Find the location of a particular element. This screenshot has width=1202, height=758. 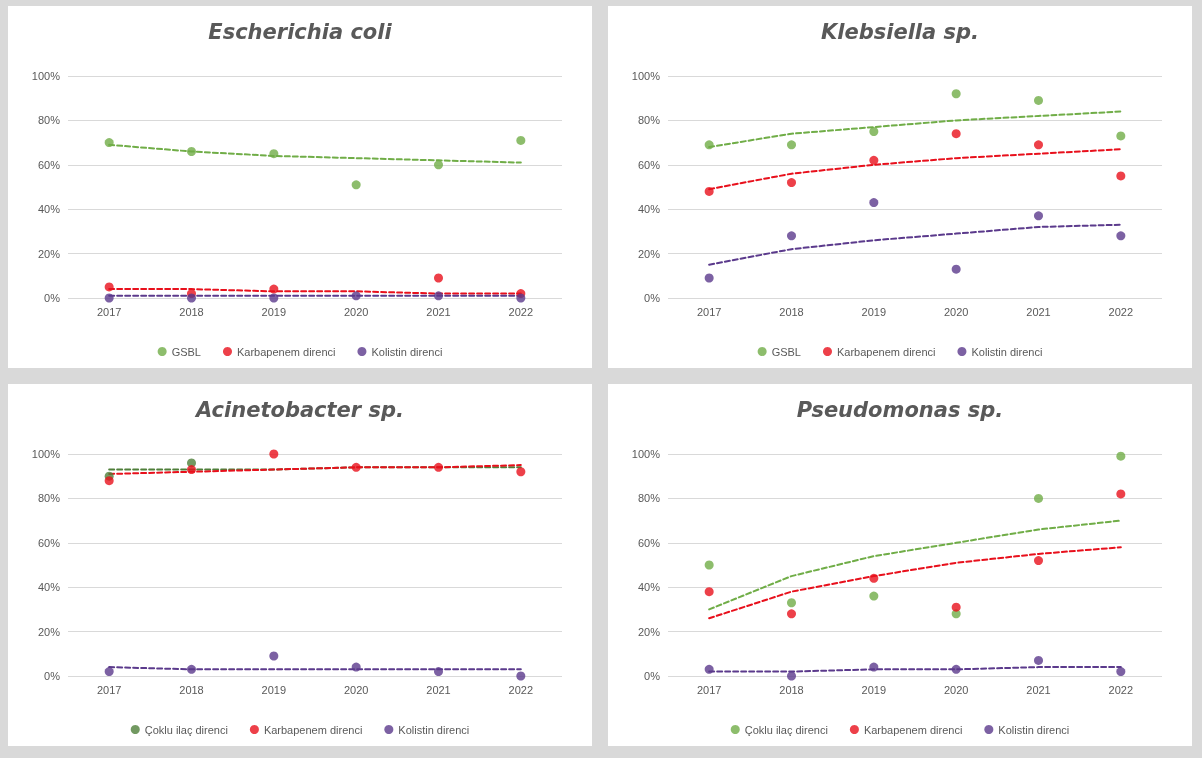

chart-title: Acinetobacter sp. is located at coordinates (299, 409).